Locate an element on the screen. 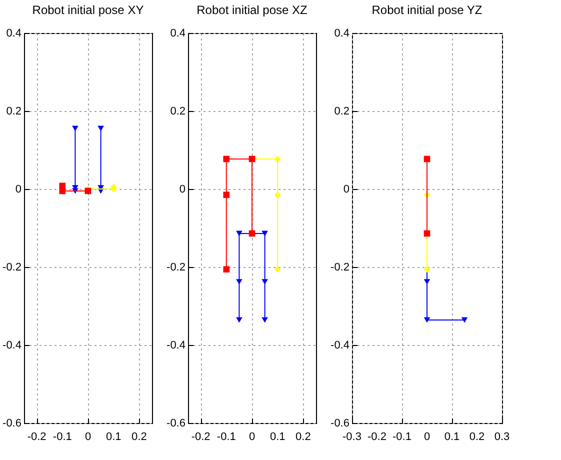  chart-title: Robot initial pose XY is located at coordinates (88, 10).